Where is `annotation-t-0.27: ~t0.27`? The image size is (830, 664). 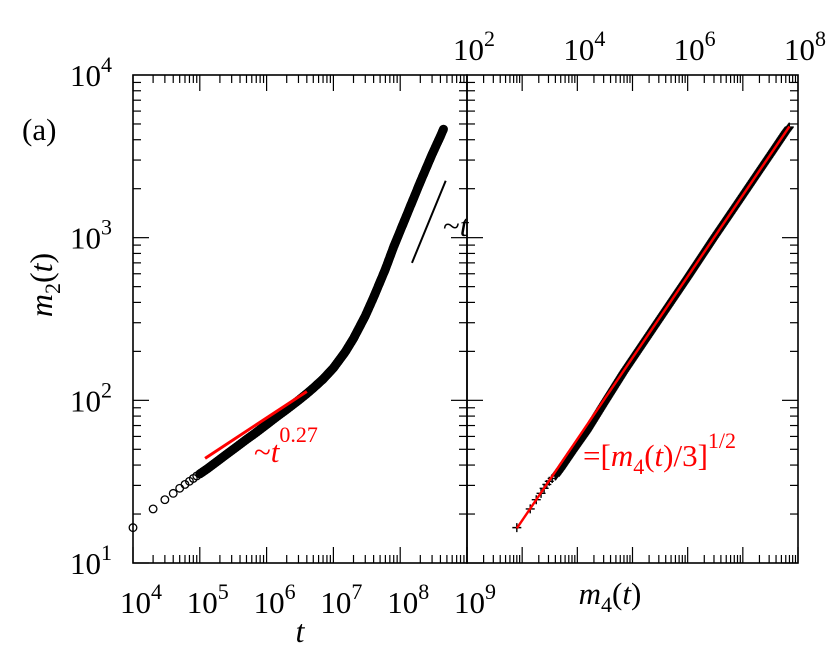
annotation-t-0.27: ~t0.27 is located at coordinates (286, 445).